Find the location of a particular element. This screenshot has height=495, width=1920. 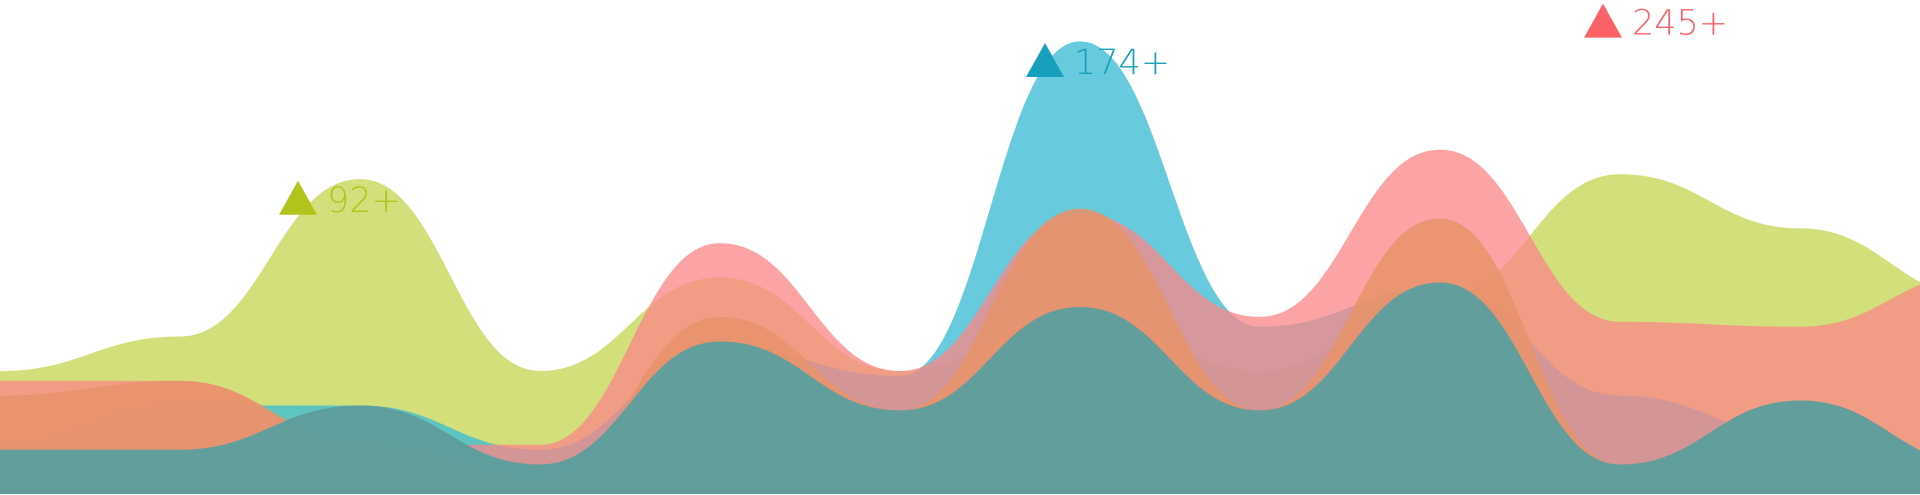

annotation-label-green: 92+ is located at coordinates (364, 201).